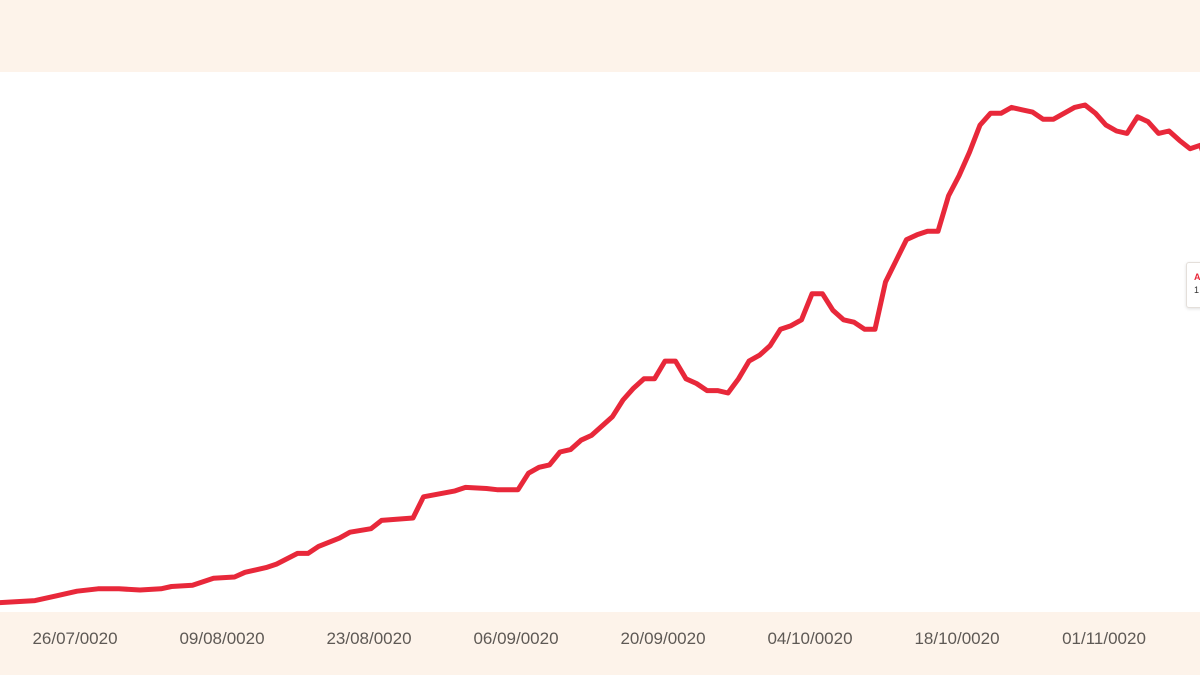 The image size is (1200, 675). Describe the element at coordinates (956, 638) in the screenshot. I see `x-tick-label: 18/10/0020` at that location.